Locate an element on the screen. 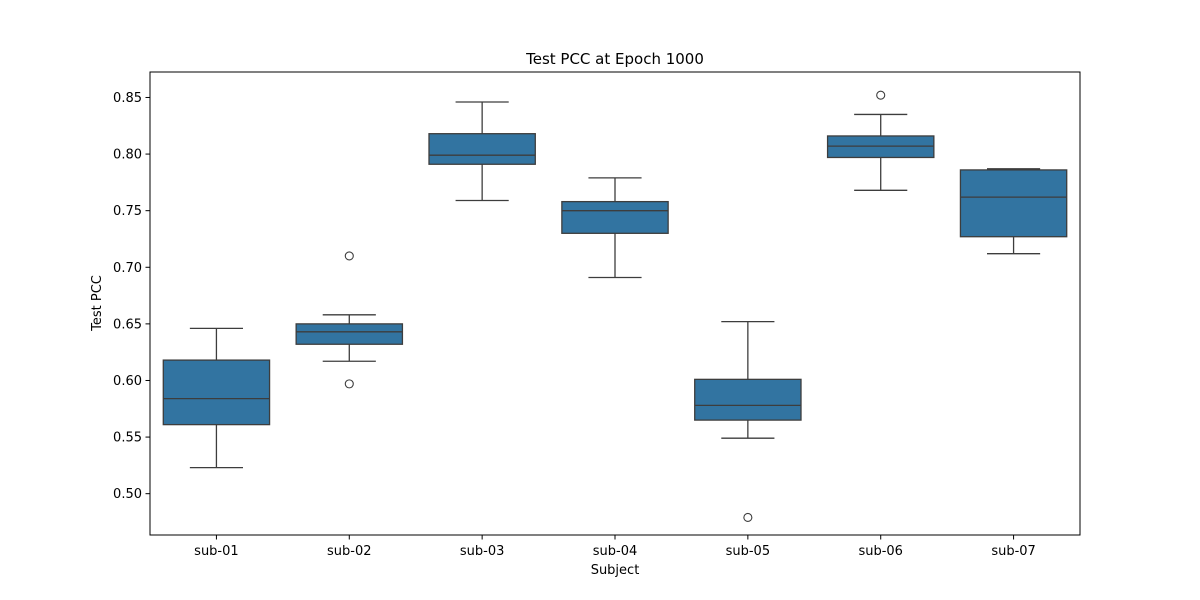  x-tick-label: sub-05 is located at coordinates (748, 551).